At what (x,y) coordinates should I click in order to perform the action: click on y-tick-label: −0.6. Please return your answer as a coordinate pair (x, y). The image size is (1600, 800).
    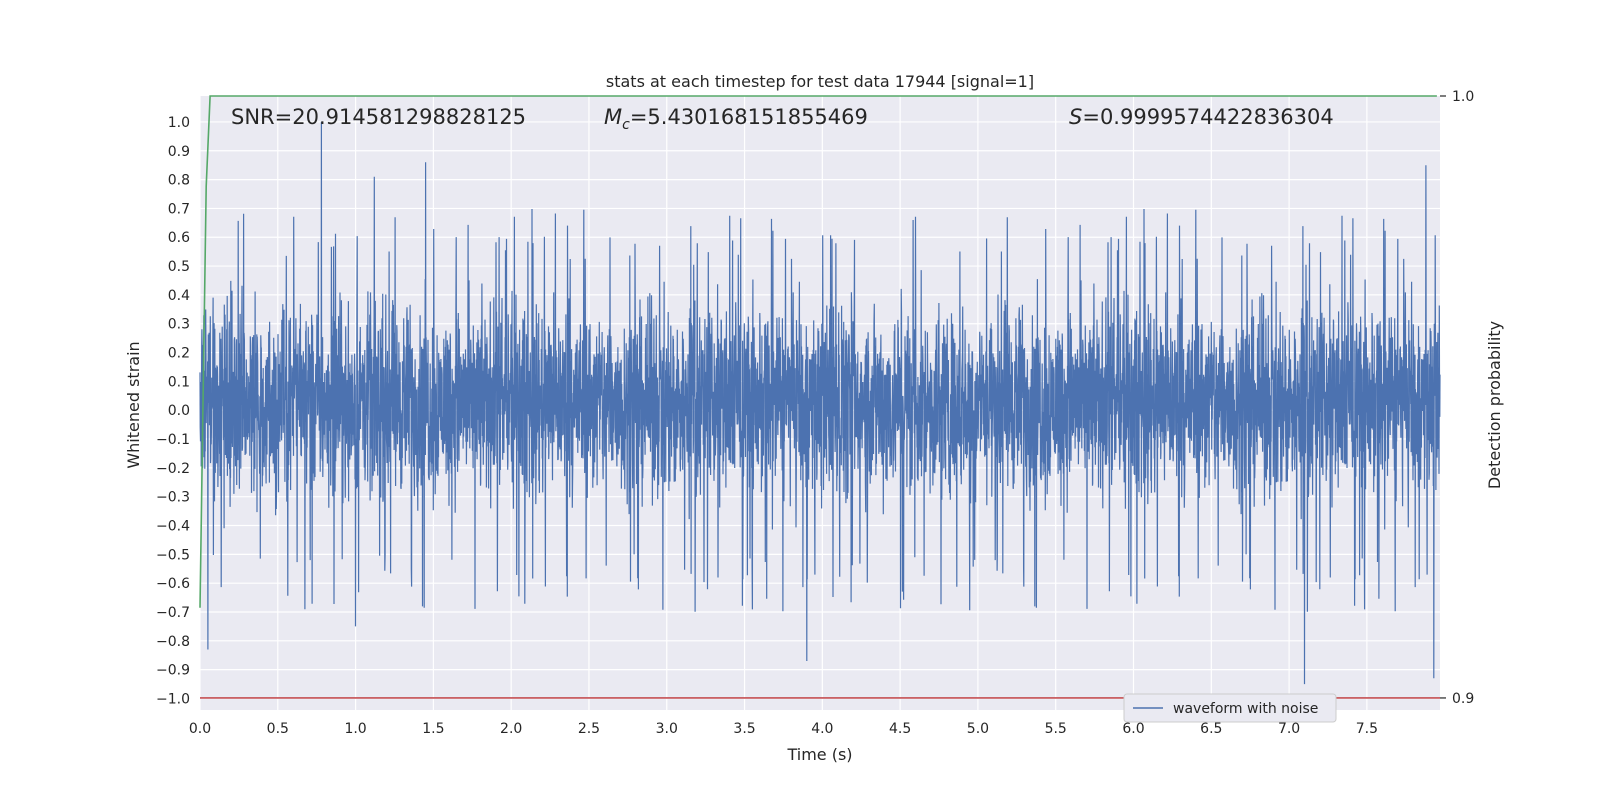
    Looking at the image, I should click on (173, 584).